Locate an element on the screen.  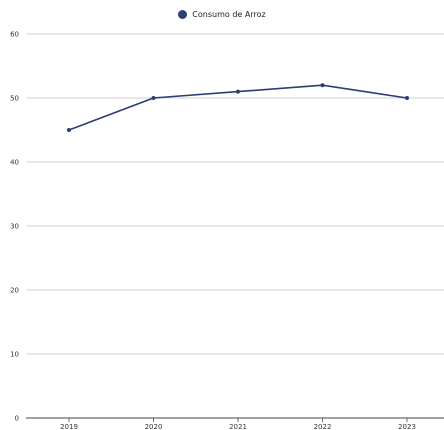
legend: Consumo de Arroz is located at coordinates (222, 14).